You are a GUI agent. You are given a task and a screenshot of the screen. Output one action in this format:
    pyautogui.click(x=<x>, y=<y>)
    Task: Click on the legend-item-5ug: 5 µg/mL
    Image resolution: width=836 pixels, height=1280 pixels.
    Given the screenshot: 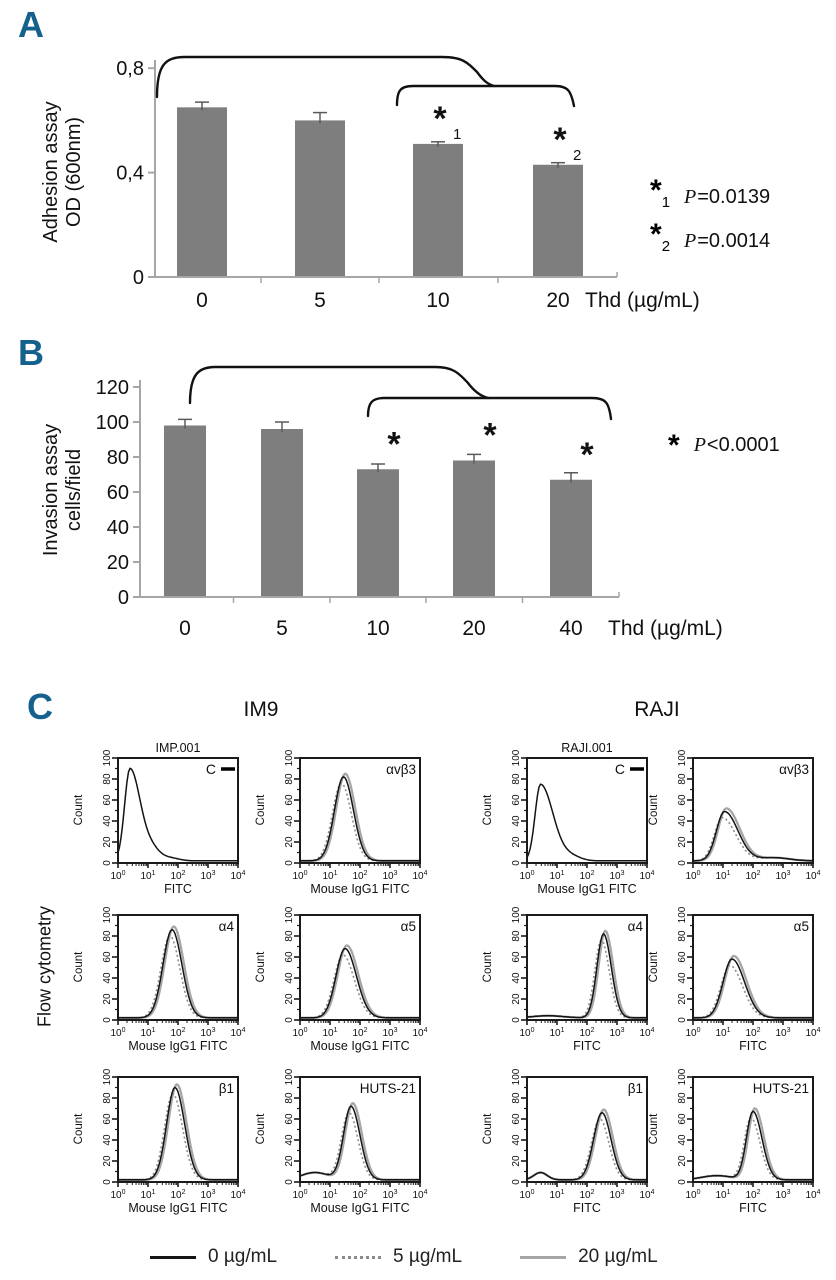 What is the action you would take?
    pyautogui.click(x=398, y=1257)
    